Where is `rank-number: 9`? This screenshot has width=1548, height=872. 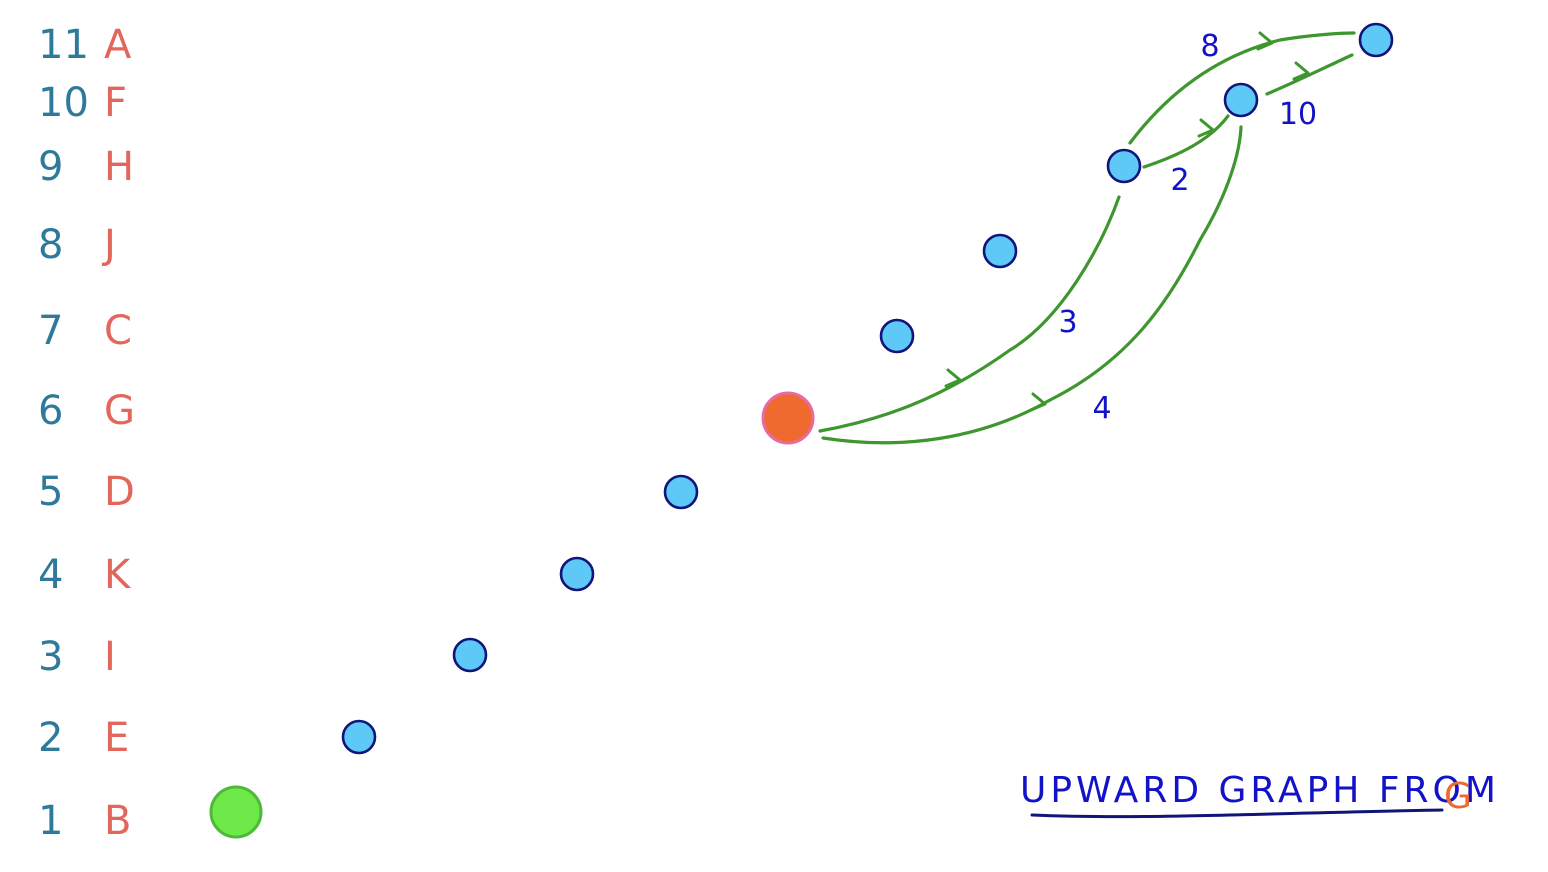 rank-number: 9 is located at coordinates (50, 167).